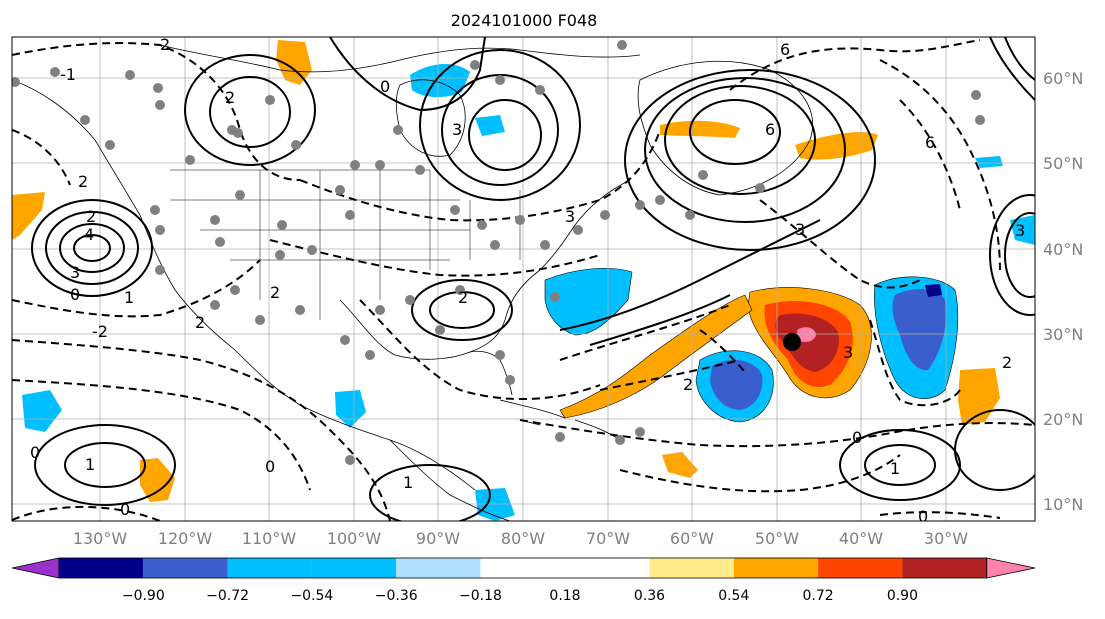 This screenshot has height=619, width=1105. I want to click on positive-anomaly-arctic, so click(294, 62).